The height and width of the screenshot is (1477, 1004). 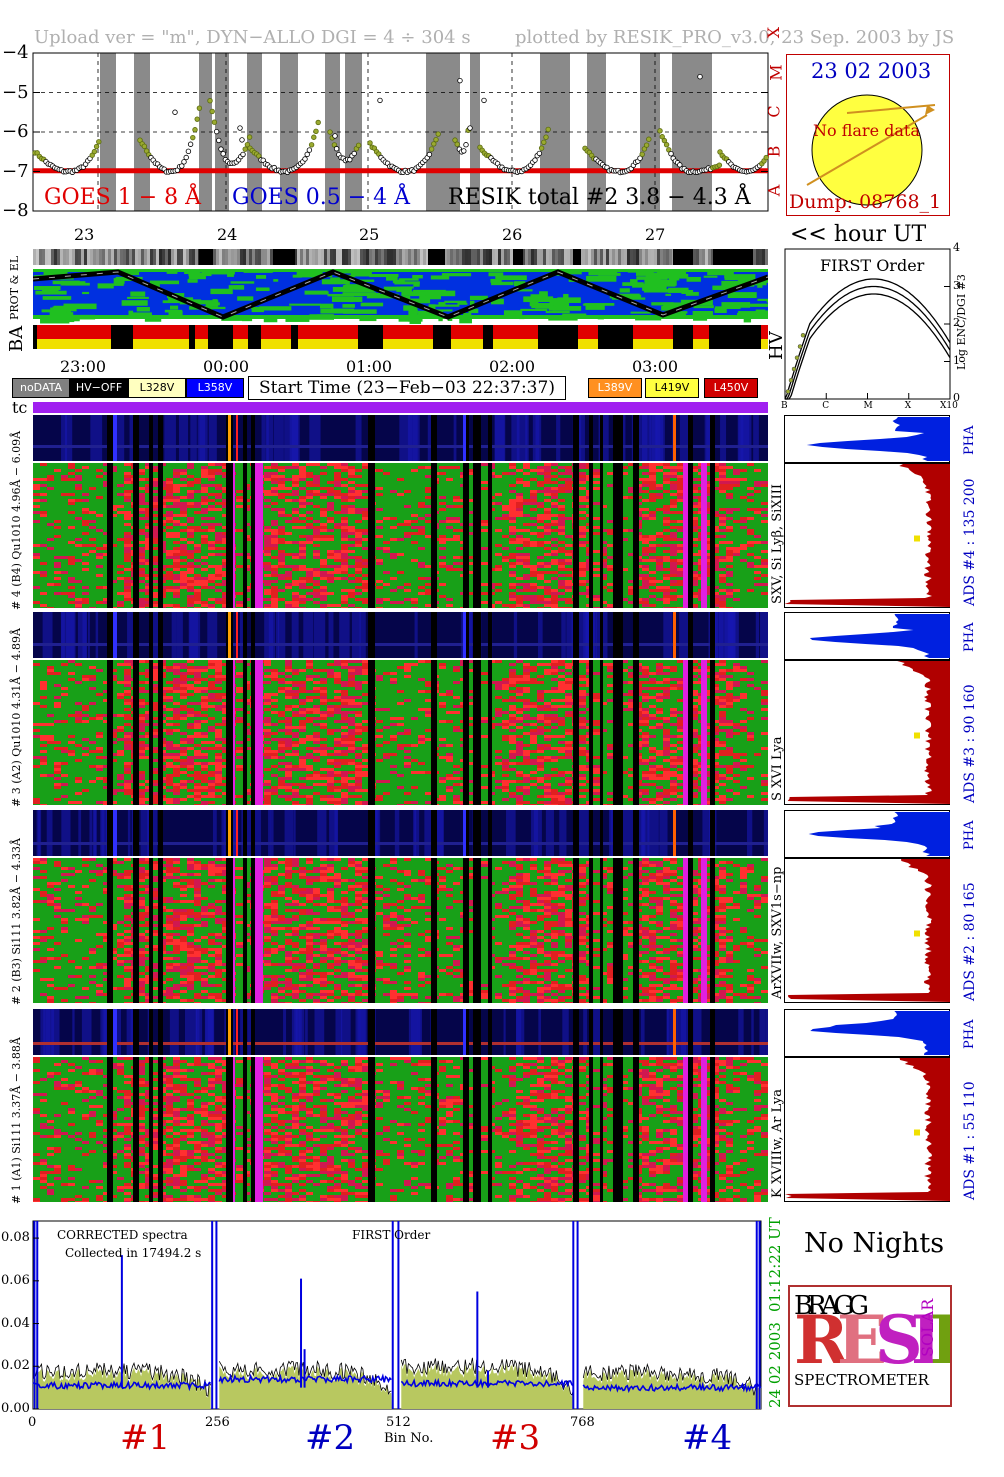 What do you see at coordinates (490, 535) in the screenshot?
I see `heat-gap` at bounding box center [490, 535].